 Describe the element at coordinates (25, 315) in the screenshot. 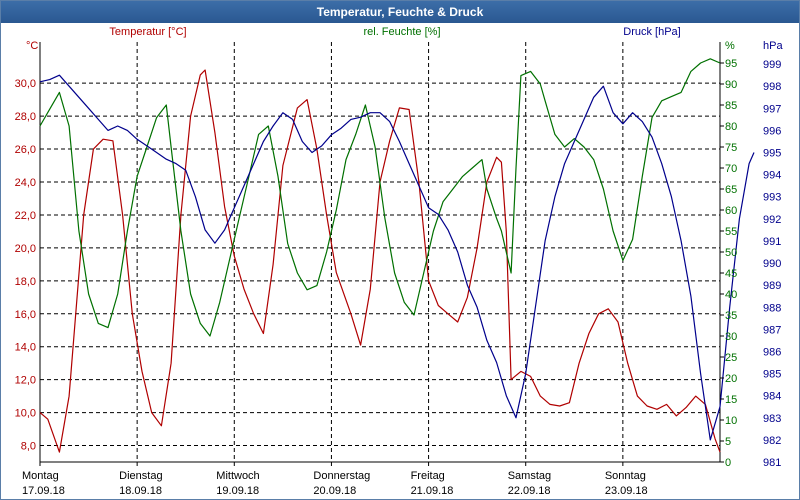

I see `temperature-tick-label: 16,0` at that location.